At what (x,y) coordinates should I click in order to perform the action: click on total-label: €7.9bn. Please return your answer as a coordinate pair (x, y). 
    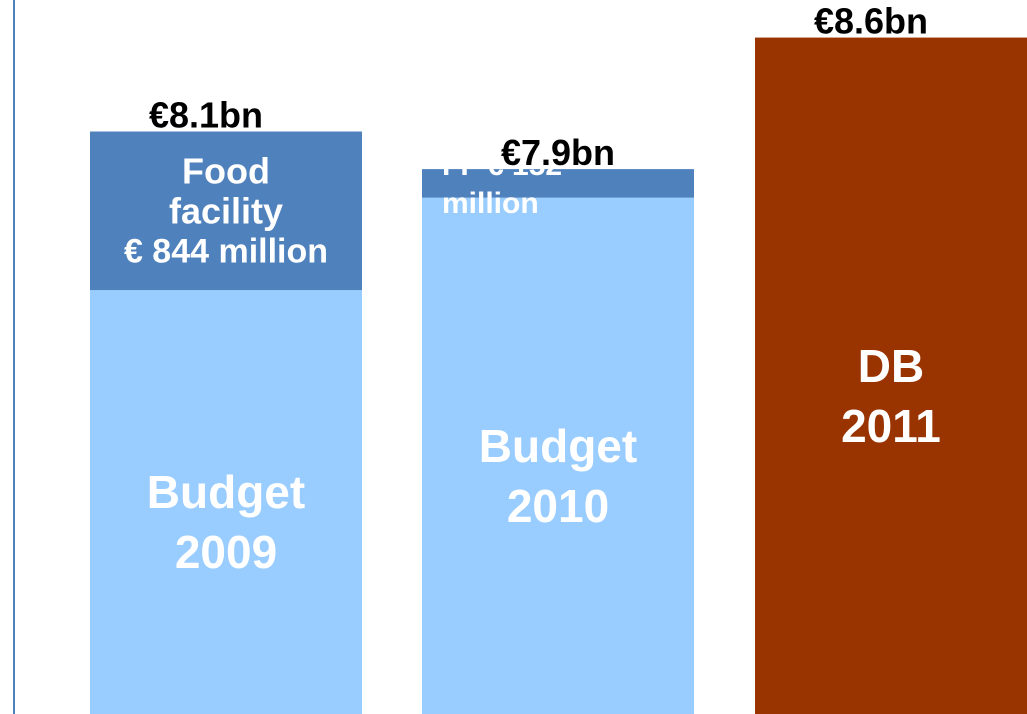
    Looking at the image, I should click on (558, 152).